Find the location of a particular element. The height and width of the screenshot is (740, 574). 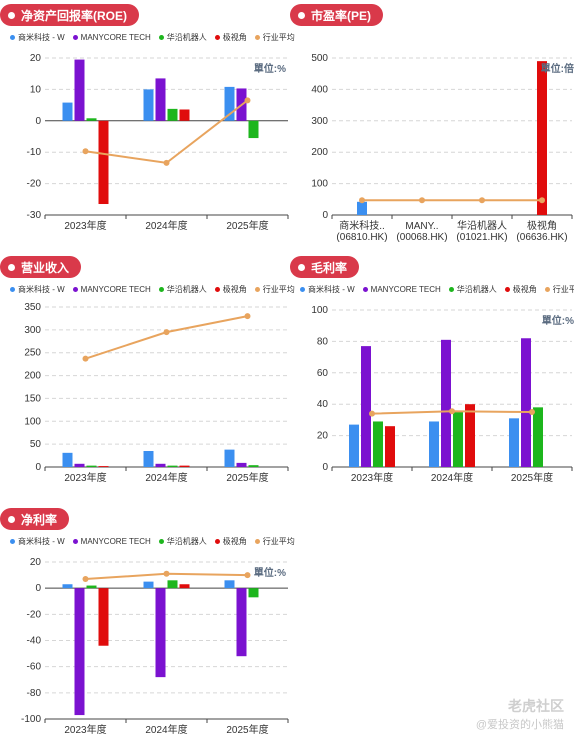

legend-label: 商米科技 - W is located at coordinates (41, 289).